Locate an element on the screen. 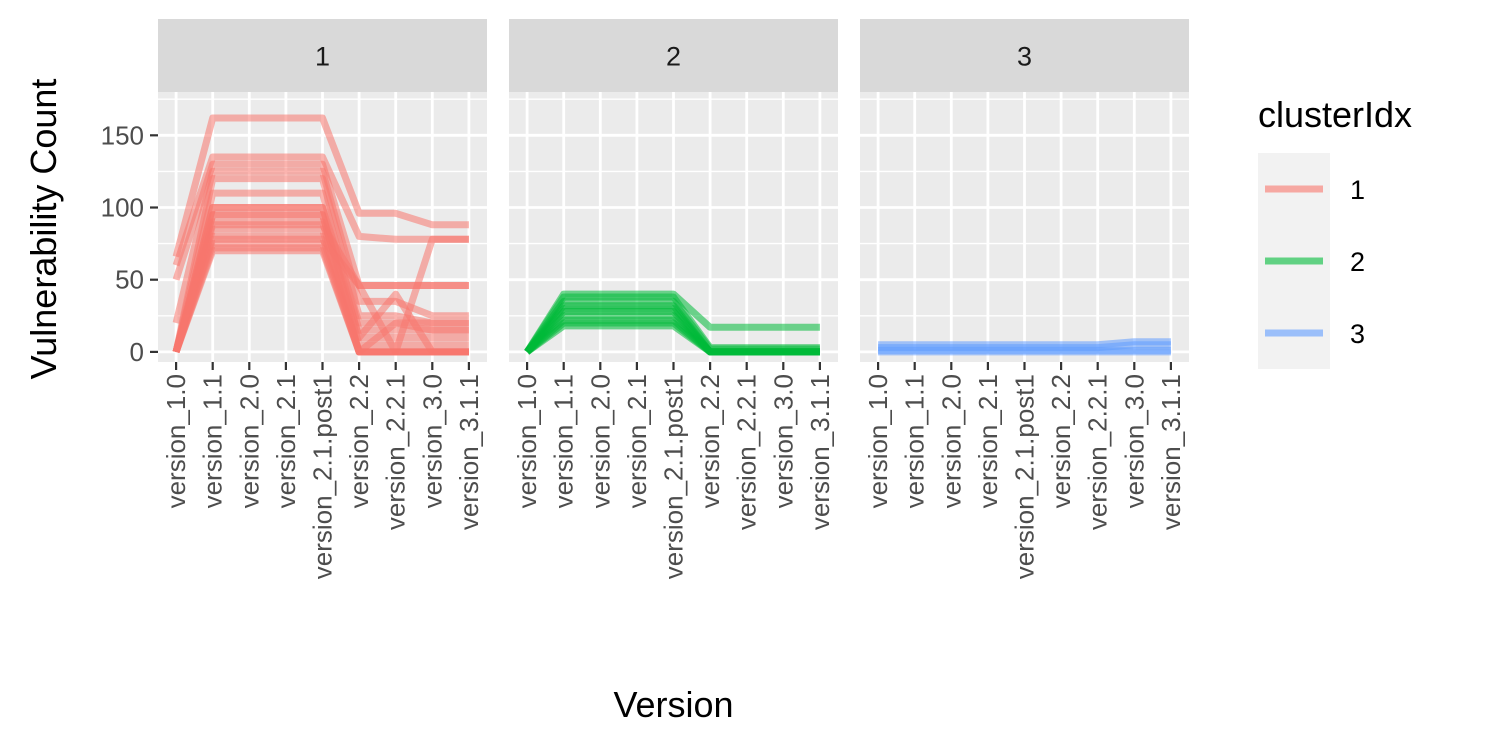 This screenshot has width=1500, height=750. legend-title: clusterIdx is located at coordinates (1335, 114).